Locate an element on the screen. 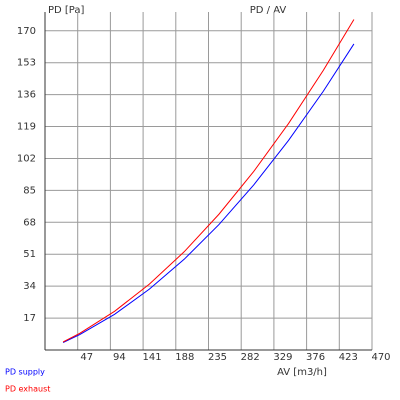 The image size is (400, 400). x-tick-label: 94 is located at coordinates (119, 357).